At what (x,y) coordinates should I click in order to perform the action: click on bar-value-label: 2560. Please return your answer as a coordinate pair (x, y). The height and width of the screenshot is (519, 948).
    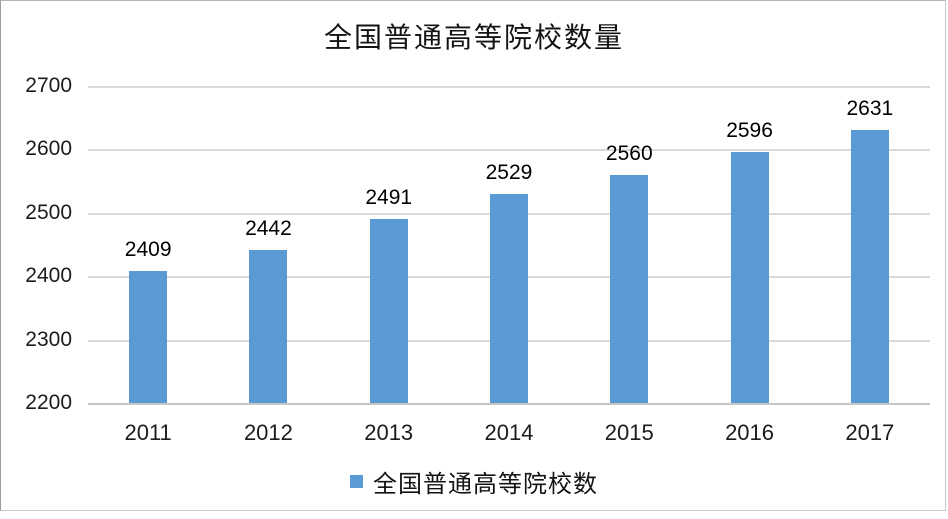
    Looking at the image, I should click on (629, 153).